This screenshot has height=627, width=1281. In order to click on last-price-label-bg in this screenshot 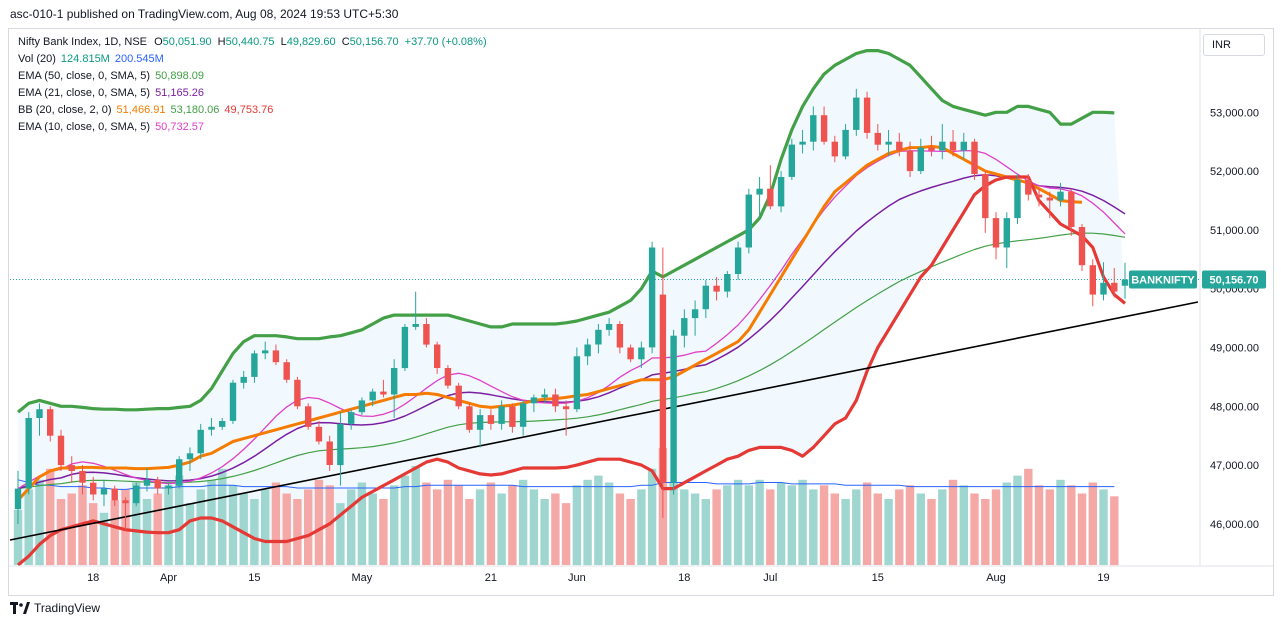, I will do `click(1234, 279)`.